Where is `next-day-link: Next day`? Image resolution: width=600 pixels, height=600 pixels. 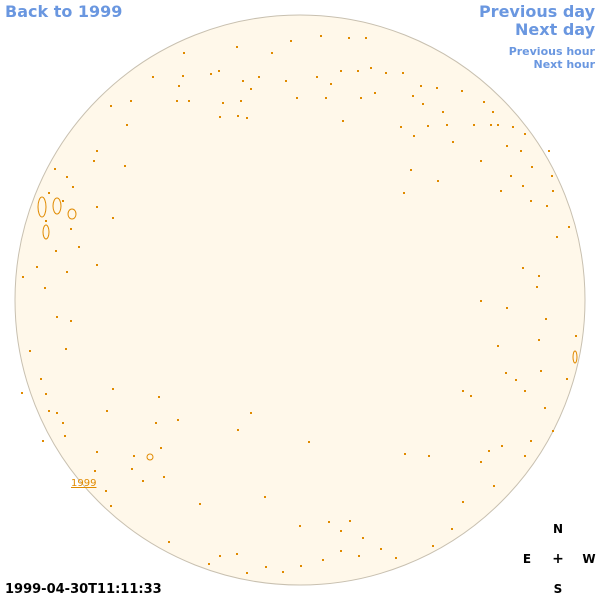 next-day-link: Next day is located at coordinates (555, 29).